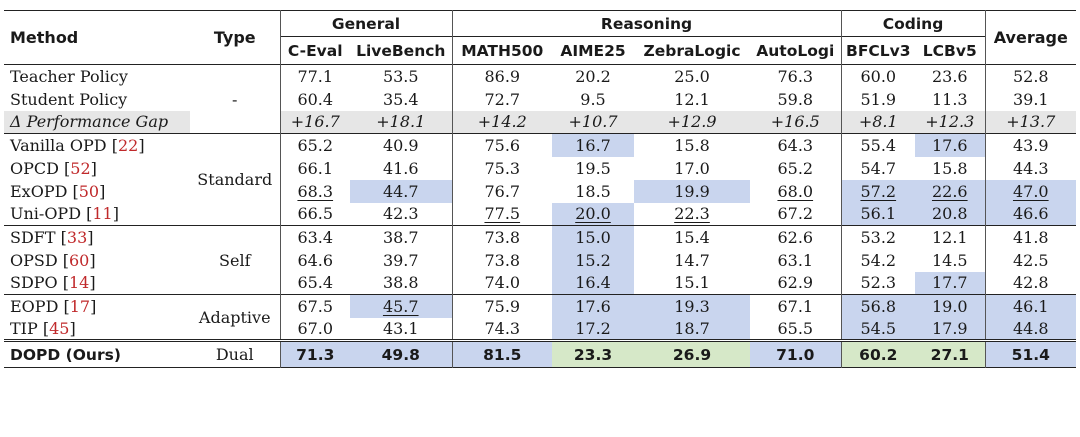 The height and width of the screenshot is (437, 1080). What do you see at coordinates (593, 50) in the screenshot?
I see `column-header-aime25: AIME25` at bounding box center [593, 50].